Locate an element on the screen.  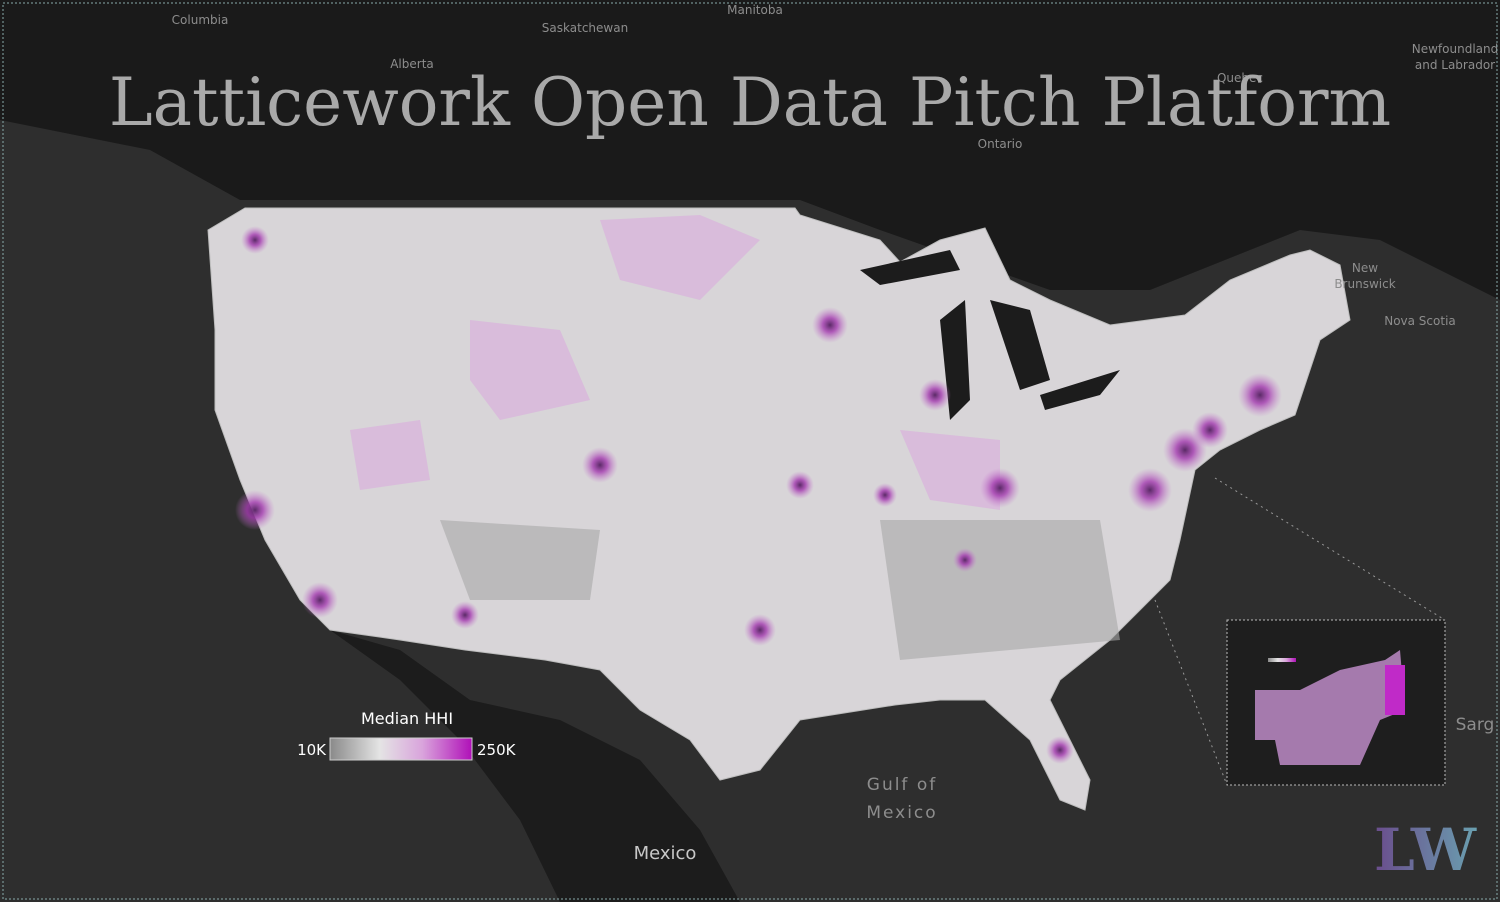
high-income-regions is located at coordinates (675, 362).